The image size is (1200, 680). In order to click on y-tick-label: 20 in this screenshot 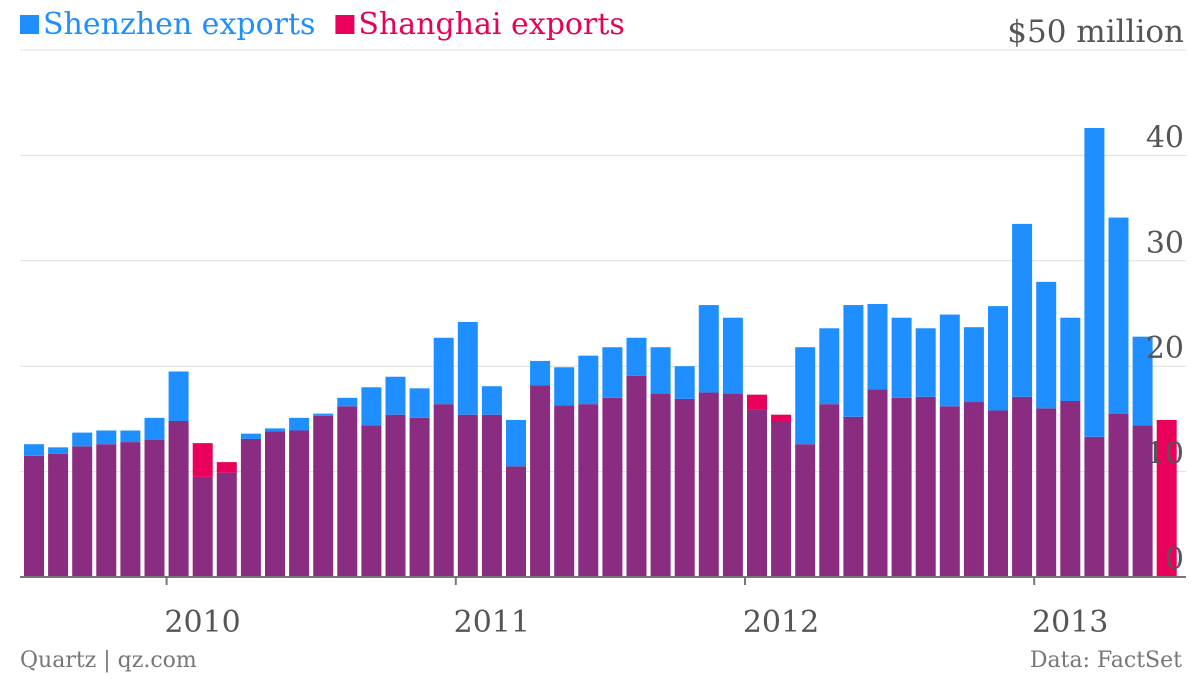, I will do `click(1165, 348)`.